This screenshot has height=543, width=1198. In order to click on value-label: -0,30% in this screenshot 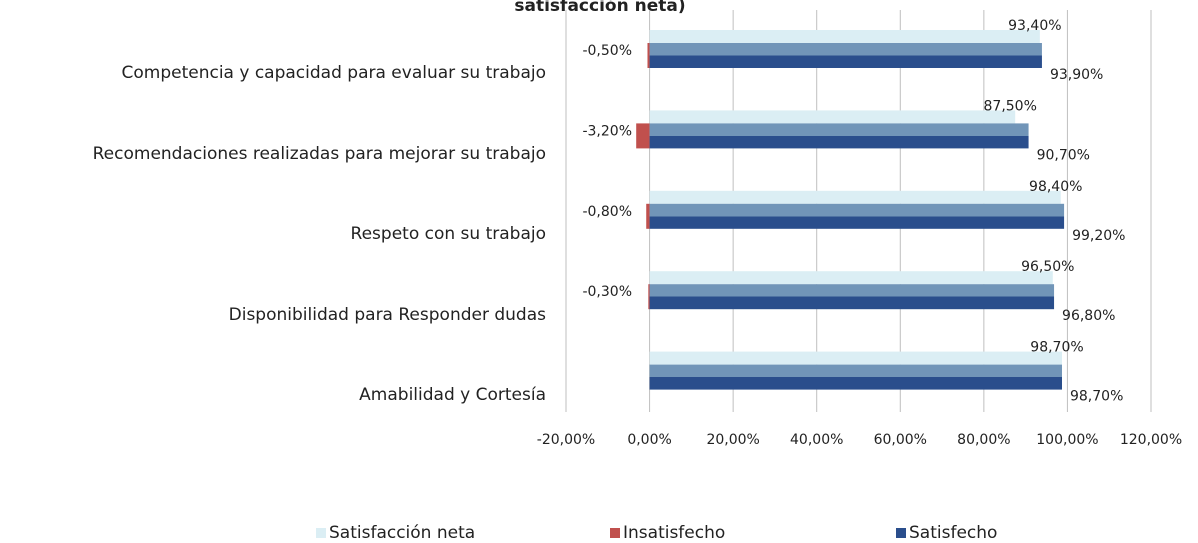, I will do `click(607, 292)`.